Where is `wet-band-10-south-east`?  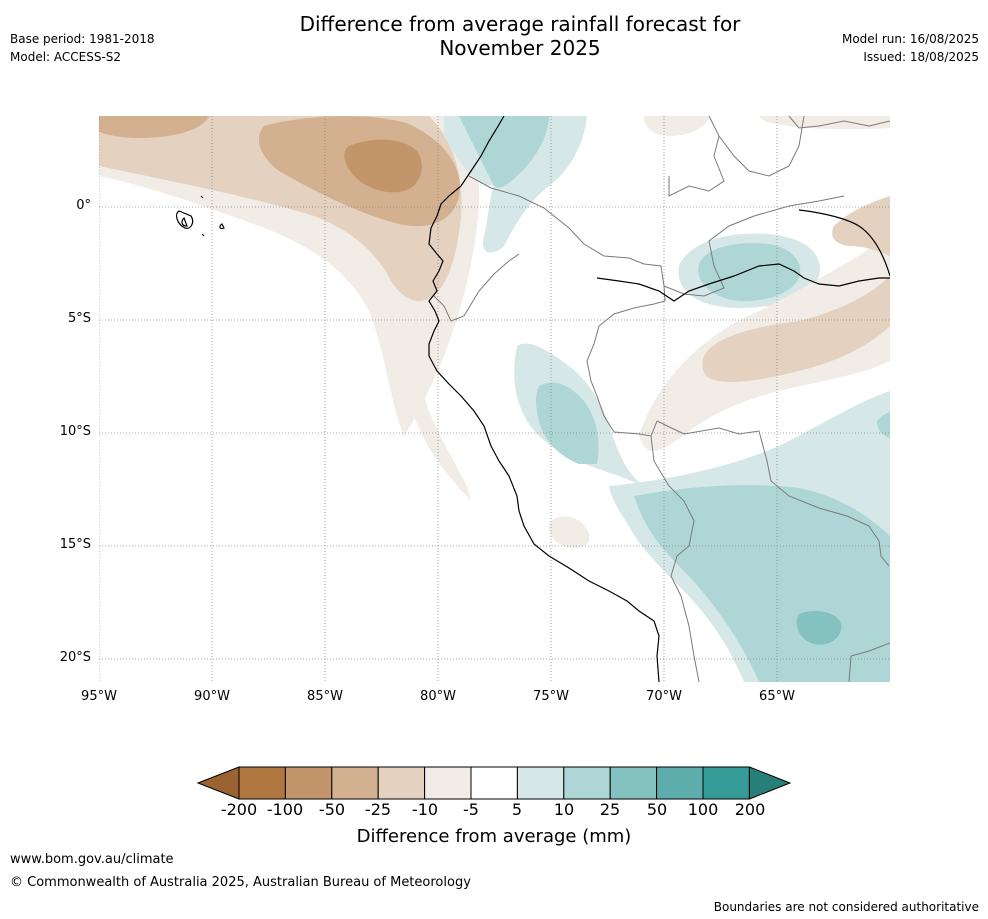
wet-band-10-south-east is located at coordinates (883, 425).